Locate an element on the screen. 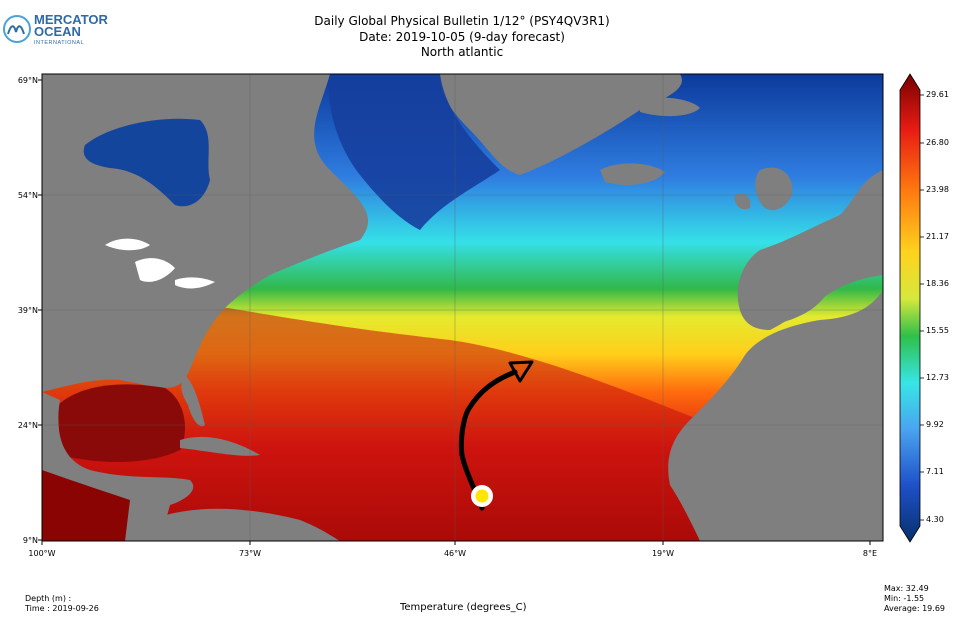 This screenshot has width=960, height=628. storm-track-line is located at coordinates (488, 440).